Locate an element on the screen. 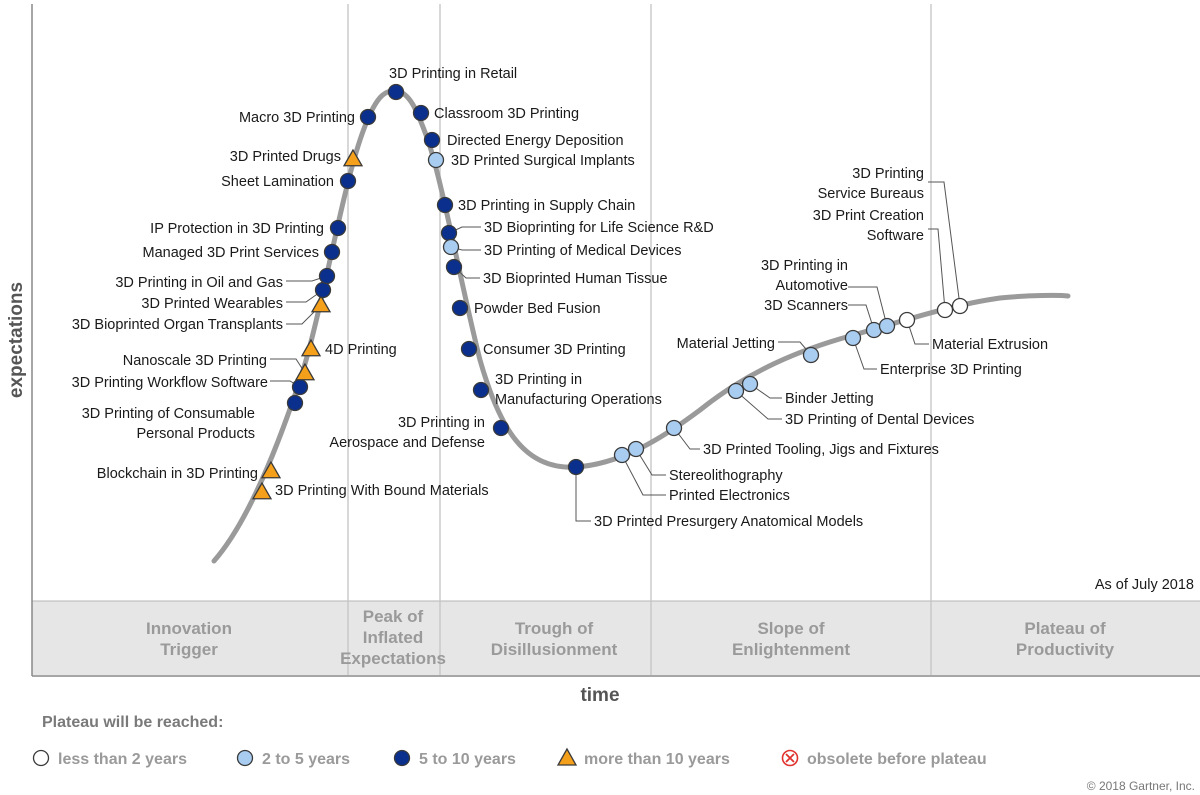 This screenshot has width=1200, height=795. label-3d-printing-service-bureaus-line: 3D Printing is located at coordinates (888, 174).